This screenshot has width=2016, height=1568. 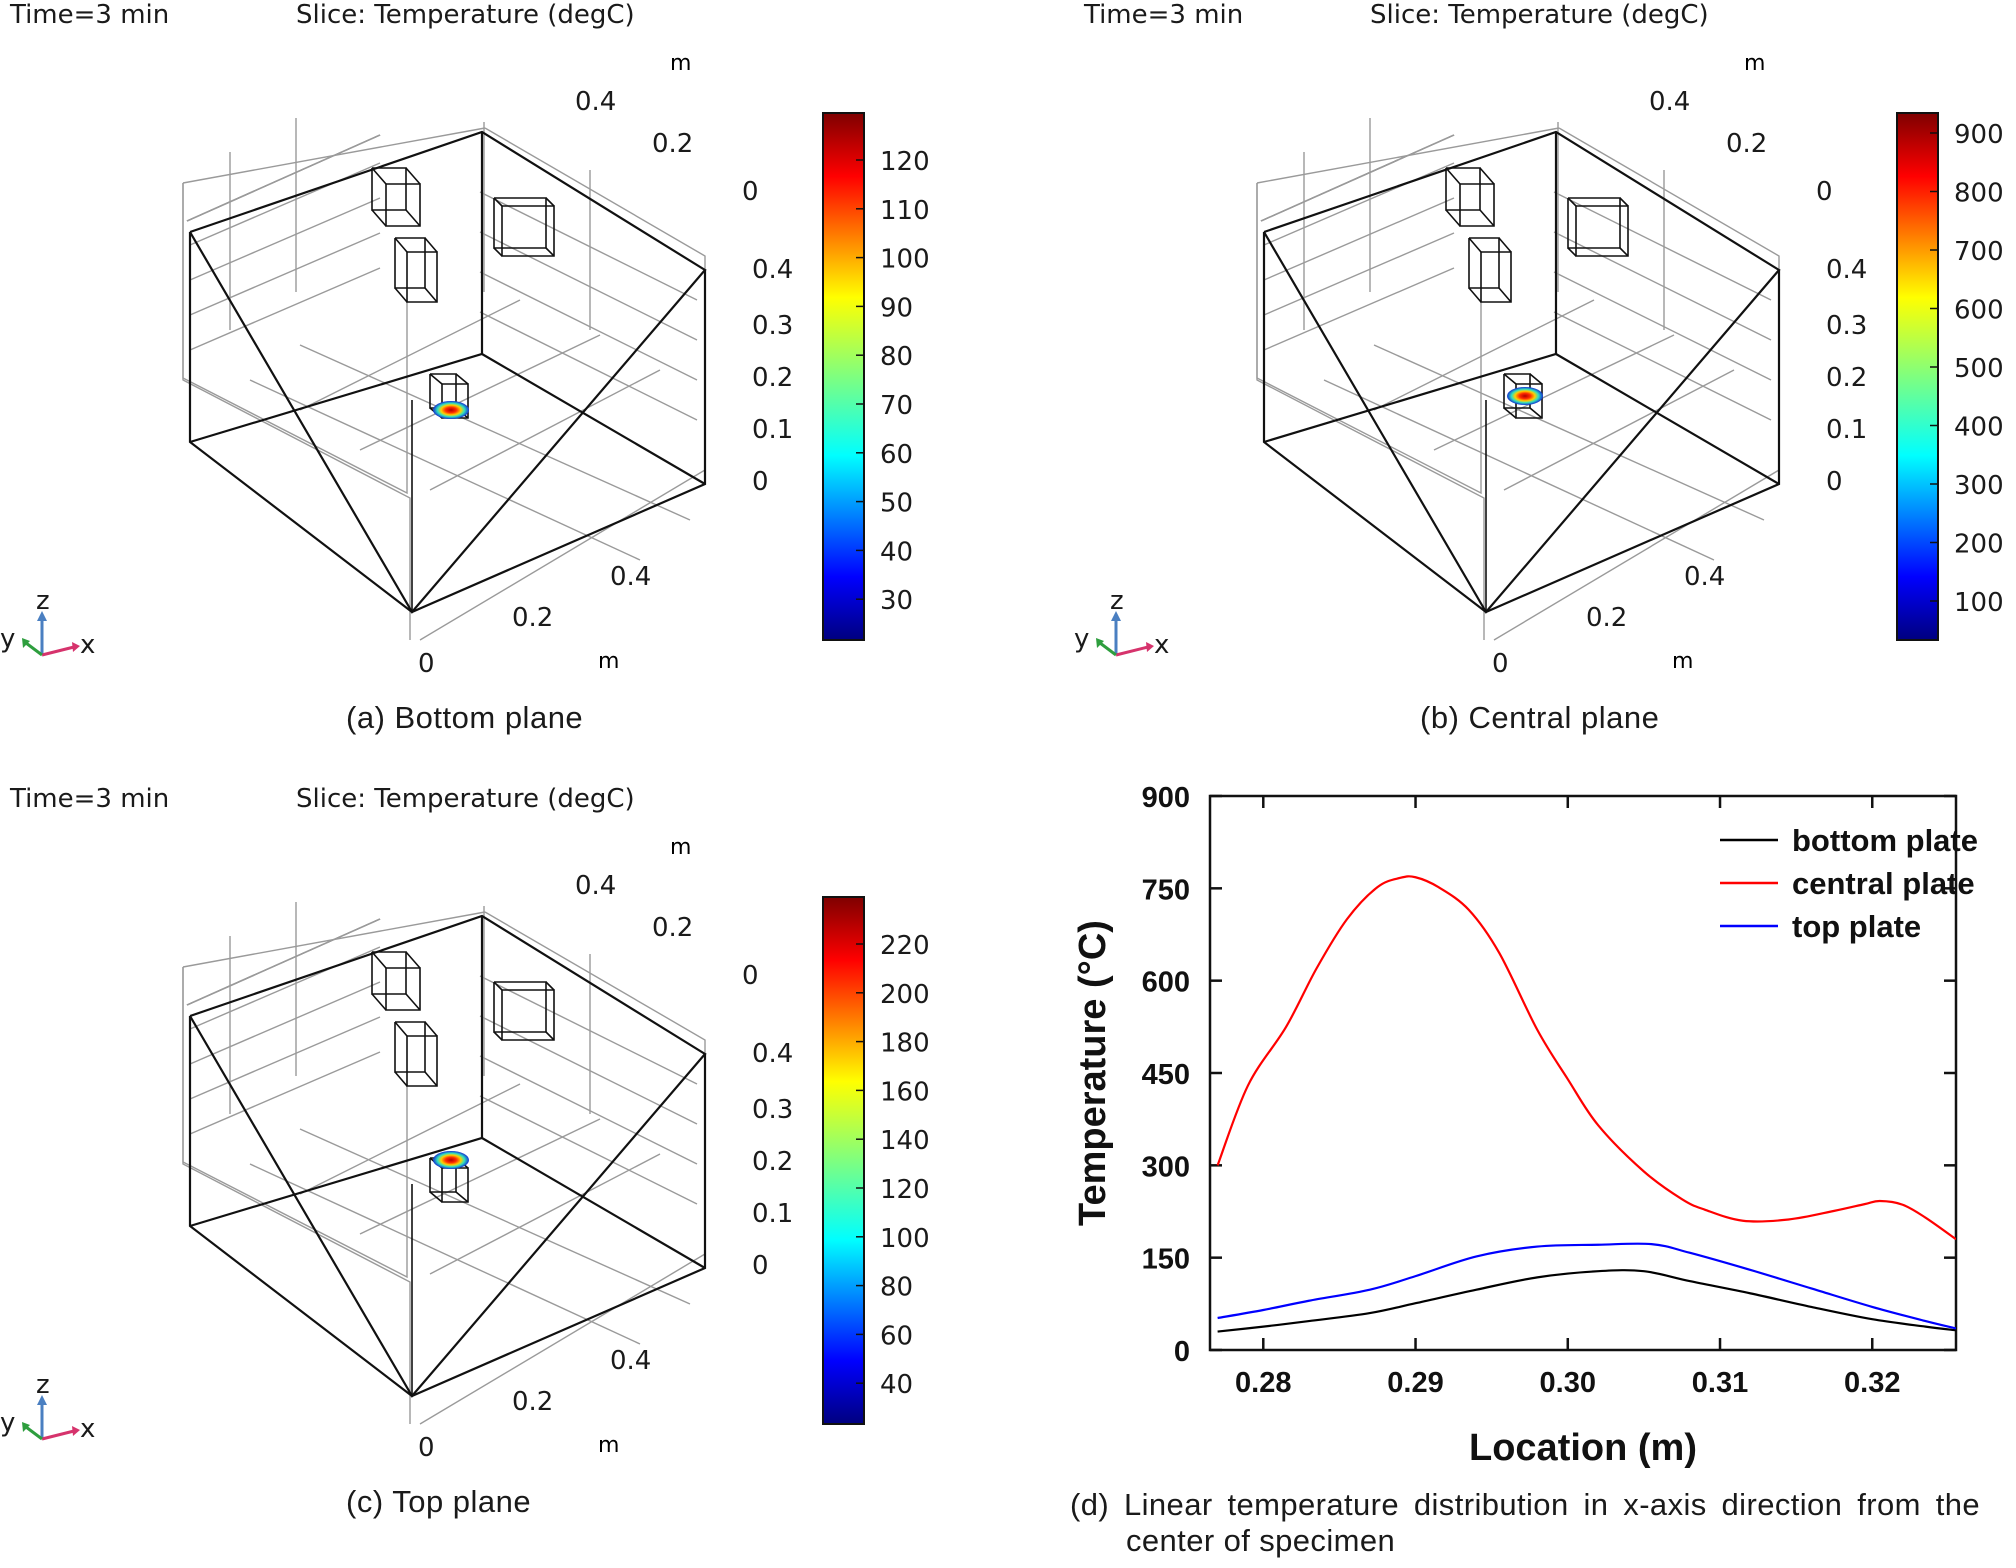 I want to click on x-axis-arrow, so click(x=1132, y=651).